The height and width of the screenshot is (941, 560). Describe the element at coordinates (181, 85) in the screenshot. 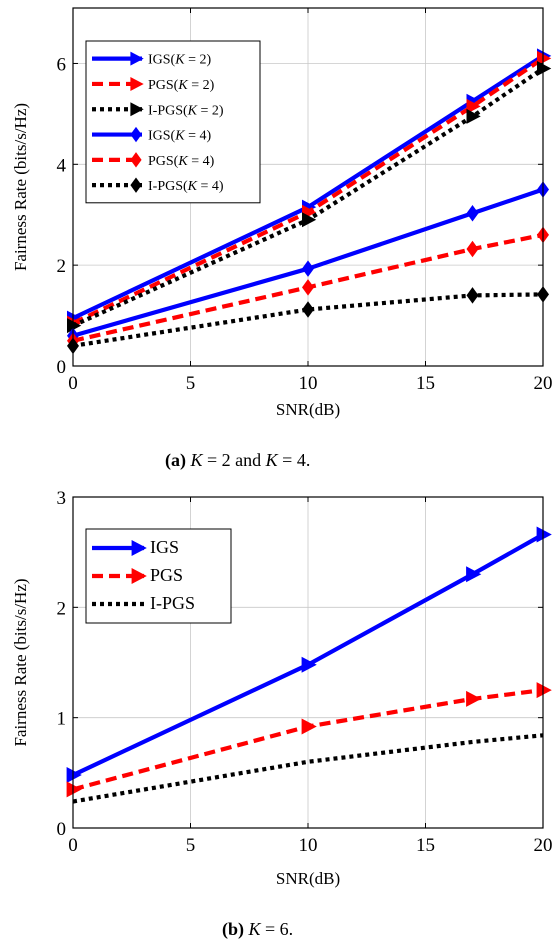

I see `legend-label: PGS(K = 2)` at that location.